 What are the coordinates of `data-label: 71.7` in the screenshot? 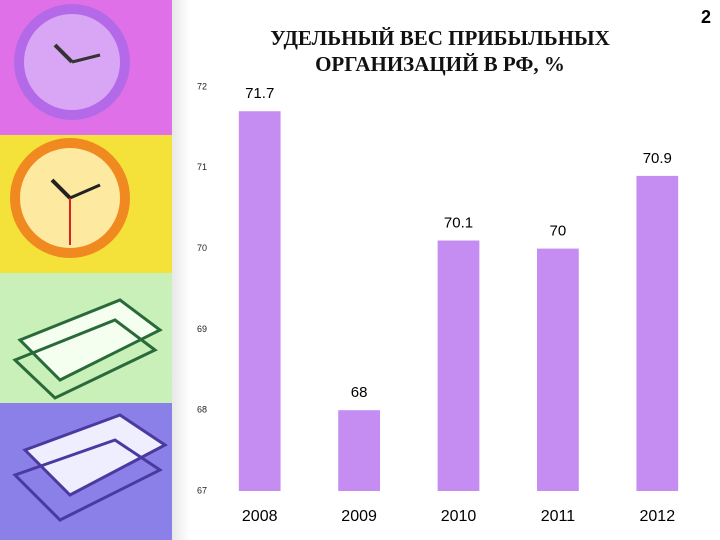 It's located at (259, 93).